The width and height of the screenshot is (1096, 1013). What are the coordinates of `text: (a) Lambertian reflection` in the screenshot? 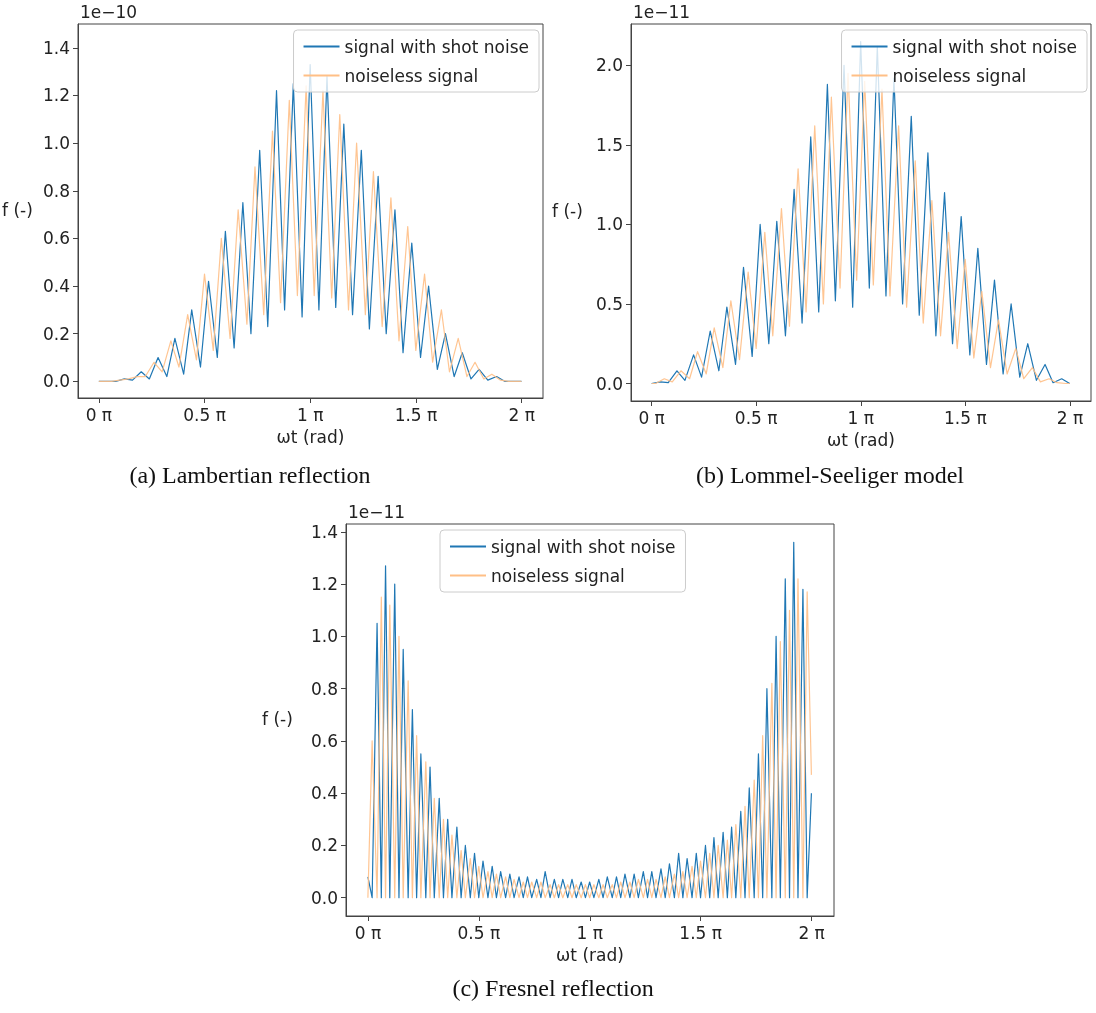 It's located at (250, 475).